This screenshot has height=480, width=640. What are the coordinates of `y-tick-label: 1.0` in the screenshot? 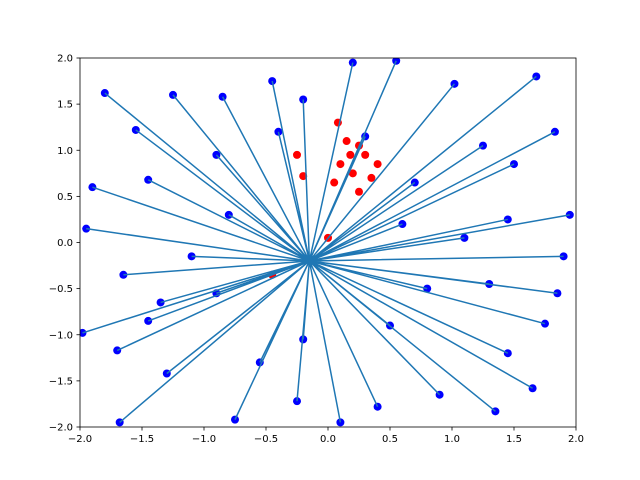 It's located at (65, 151).